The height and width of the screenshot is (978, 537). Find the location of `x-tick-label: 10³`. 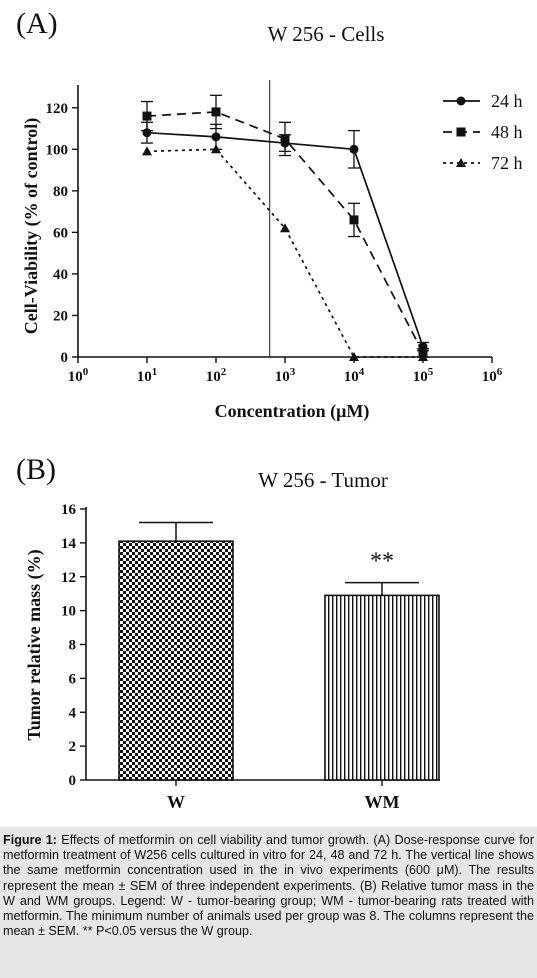

x-tick-label: 10³ is located at coordinates (285, 375).